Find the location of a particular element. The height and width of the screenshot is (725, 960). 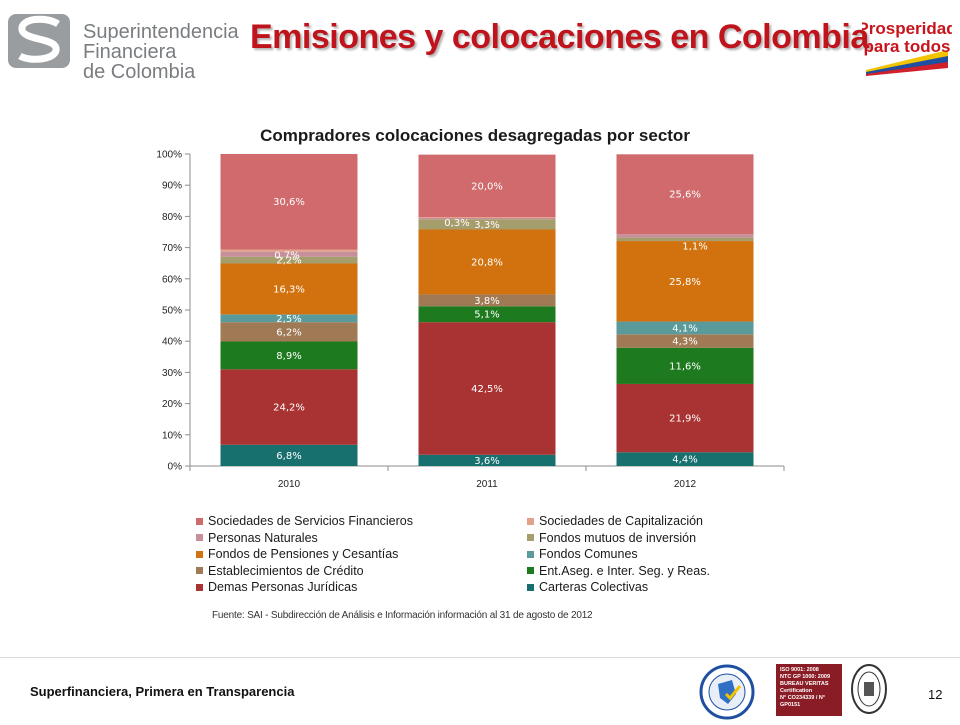

slide-title: Emisiones y colocaciones en Colombia is located at coordinates (559, 37).